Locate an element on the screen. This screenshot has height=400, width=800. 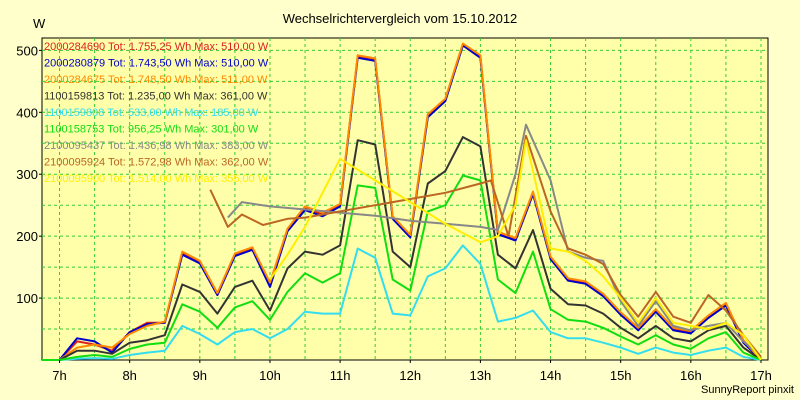
x-tick-label: 10h is located at coordinates (270, 375).